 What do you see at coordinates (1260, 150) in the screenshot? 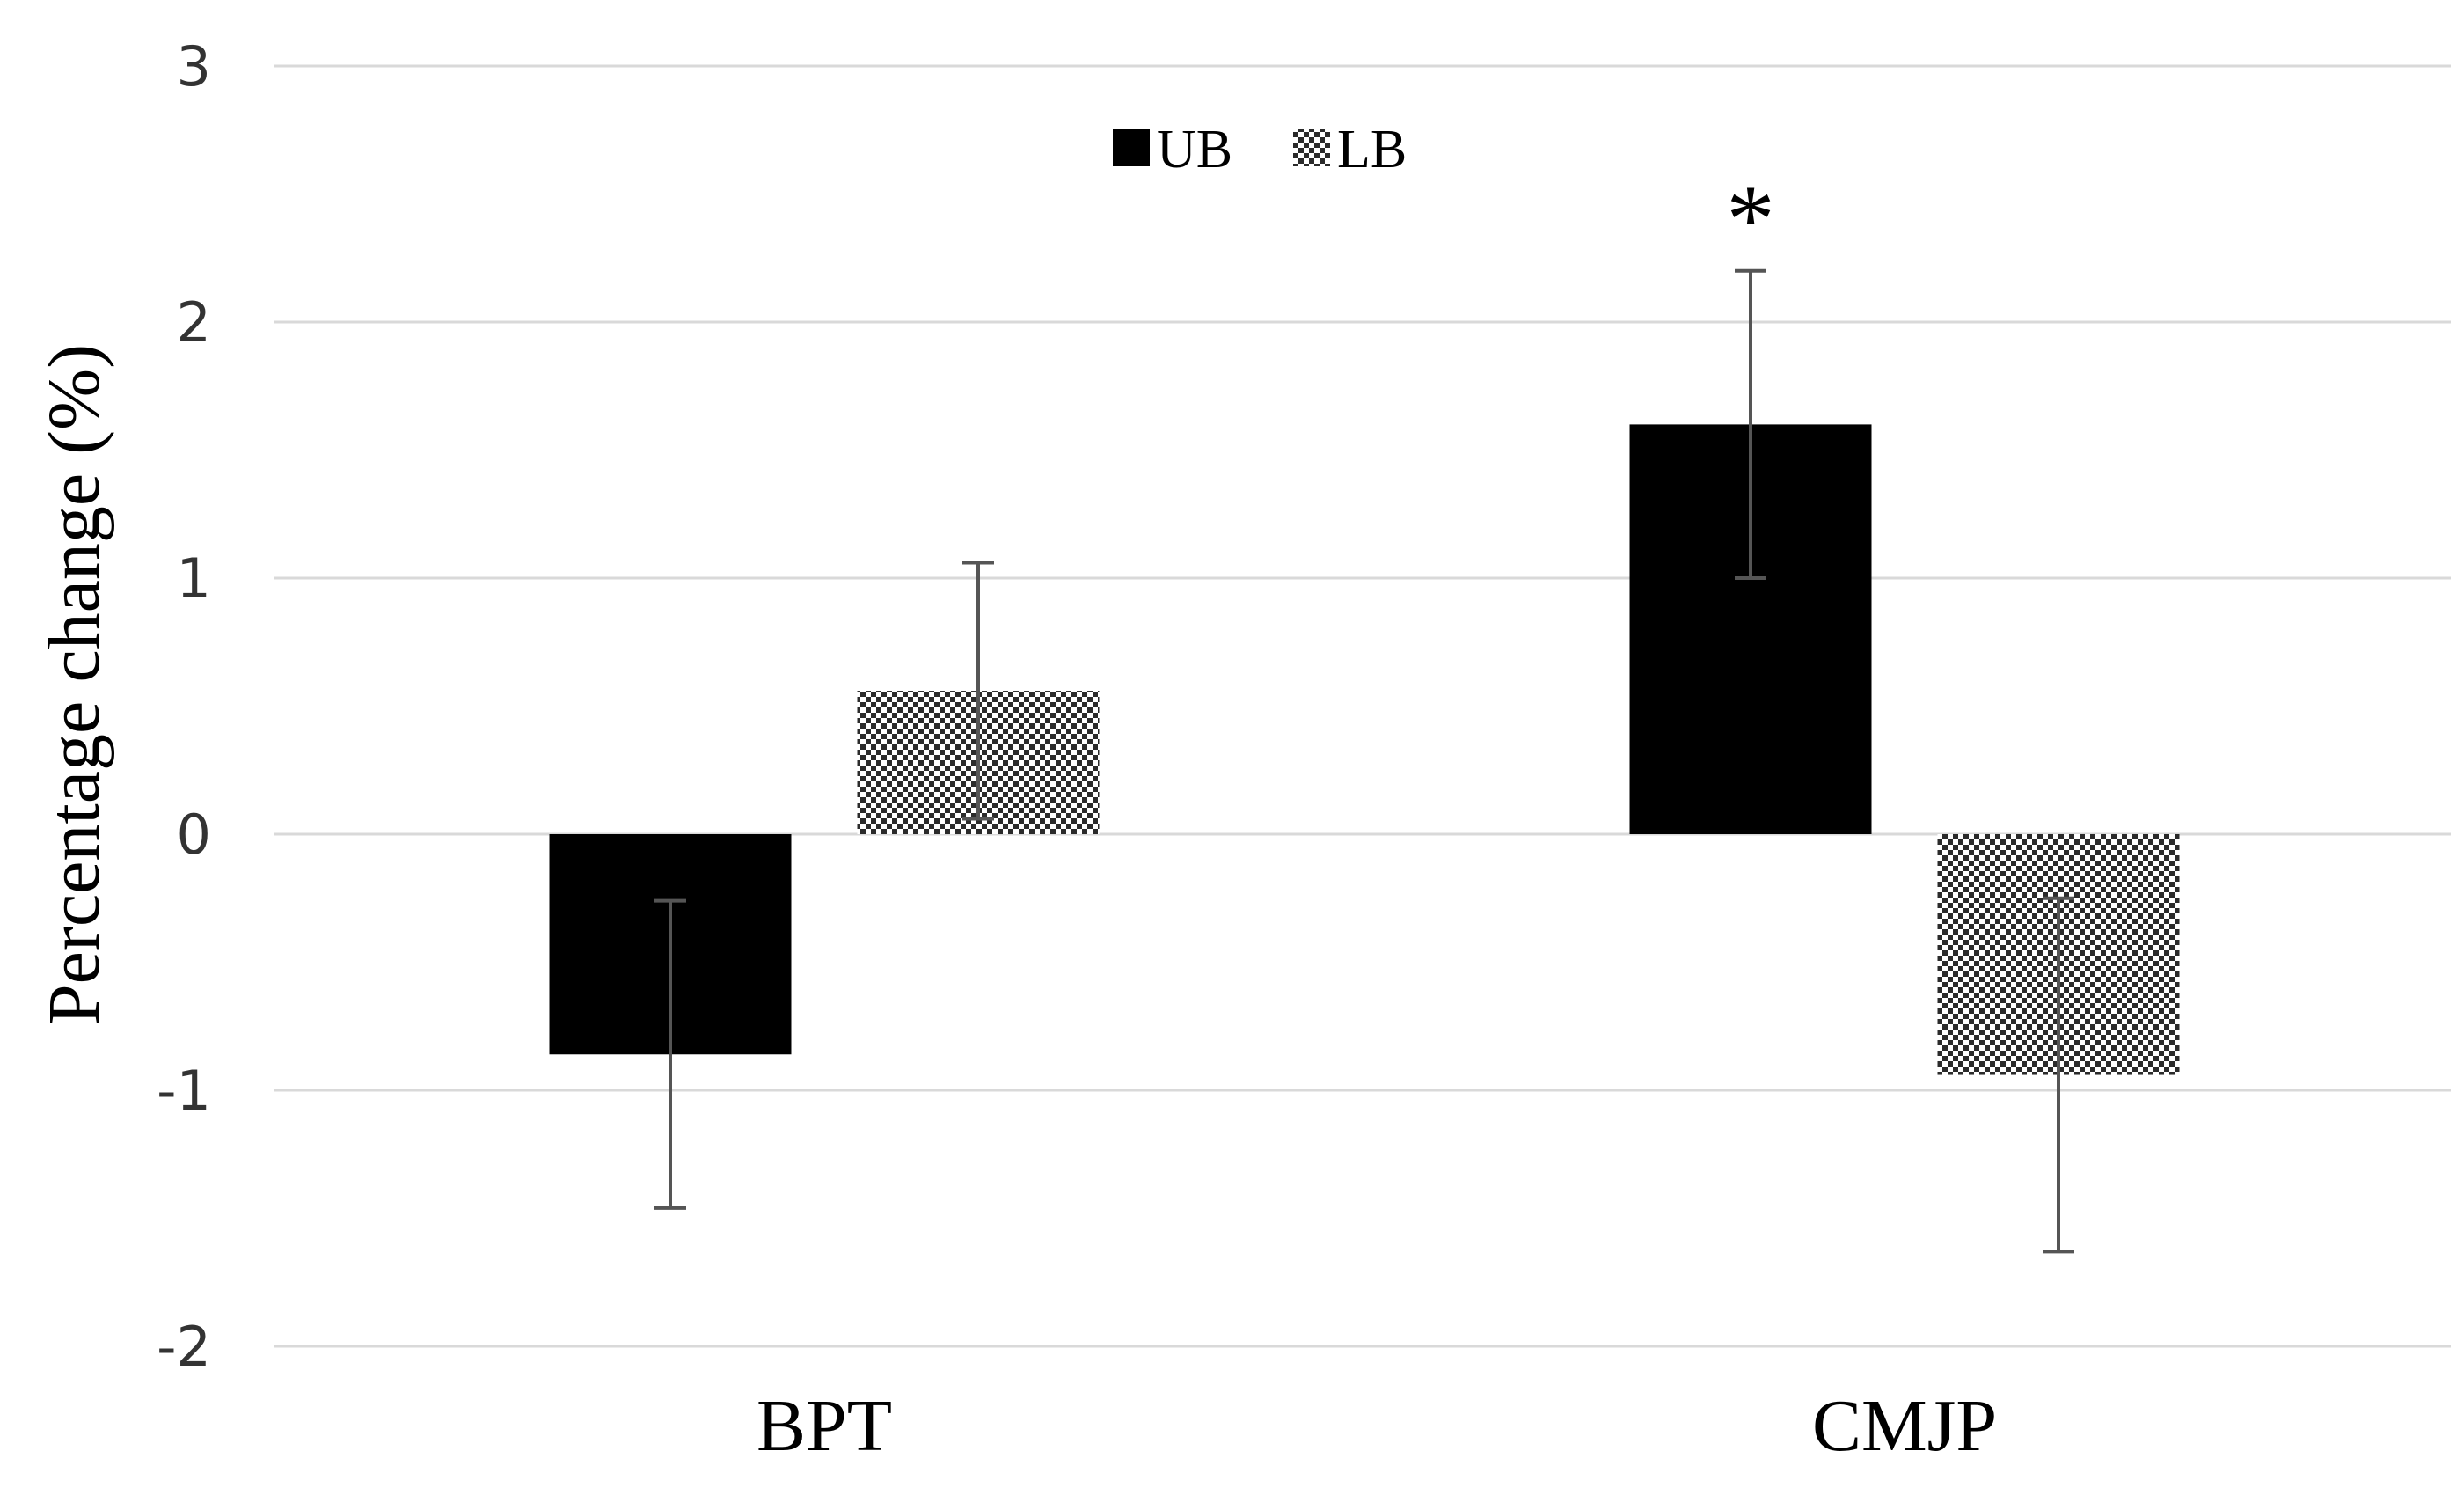
I see `legend: UB LB` at bounding box center [1260, 150].